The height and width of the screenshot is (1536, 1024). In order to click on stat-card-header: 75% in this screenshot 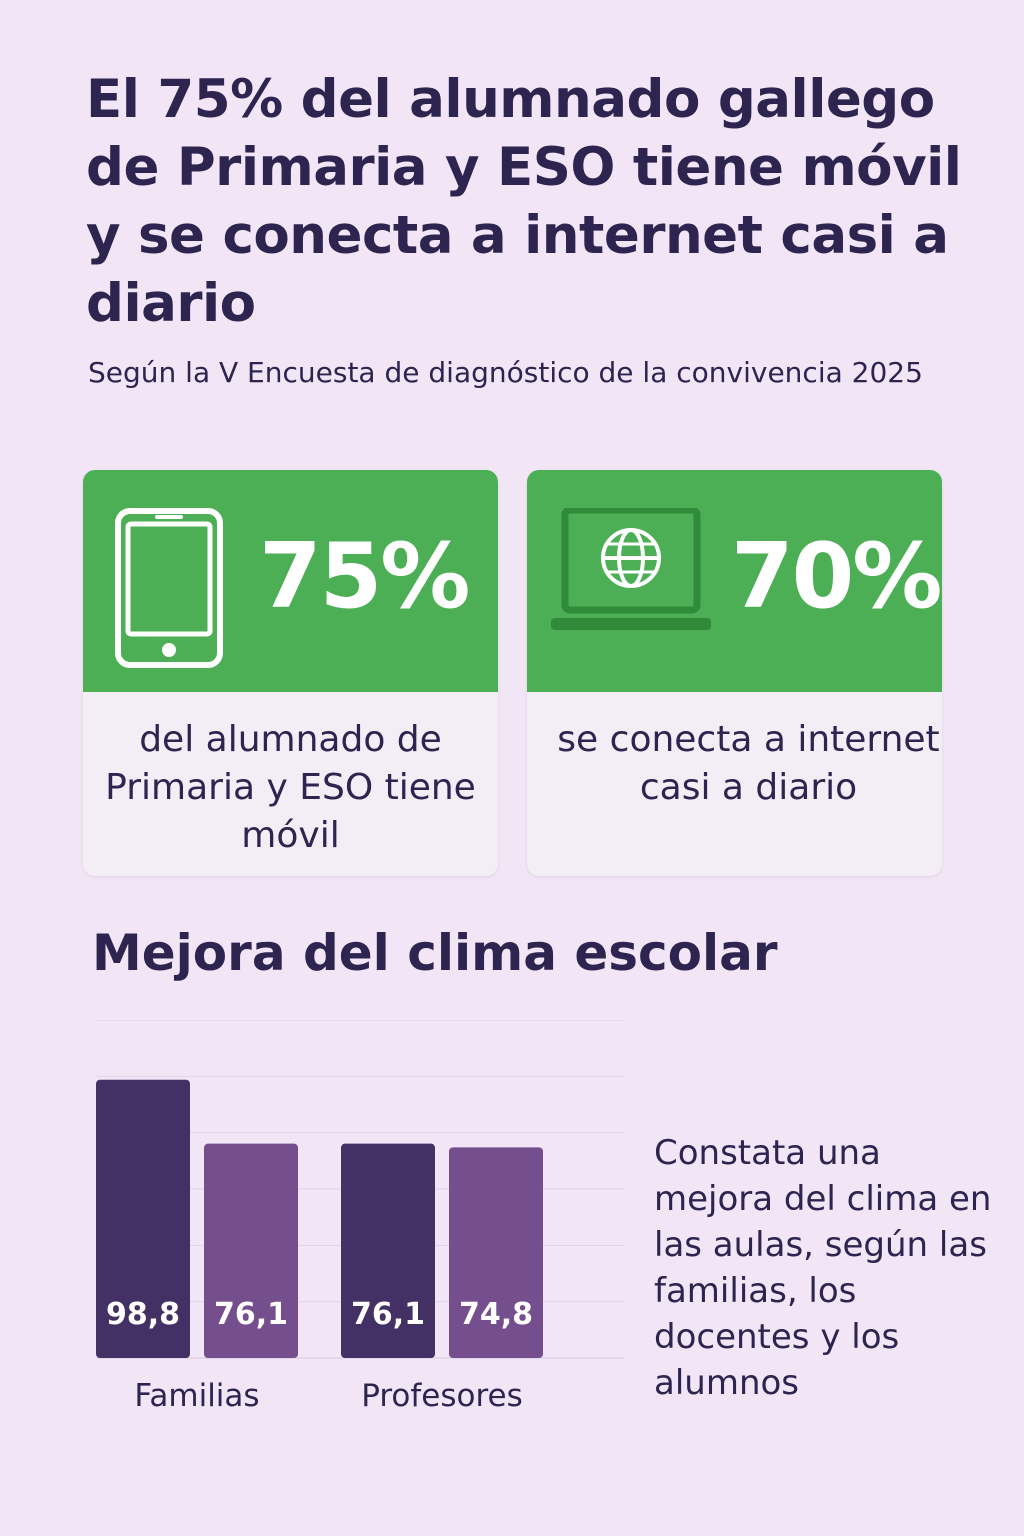, I will do `click(290, 581)`.